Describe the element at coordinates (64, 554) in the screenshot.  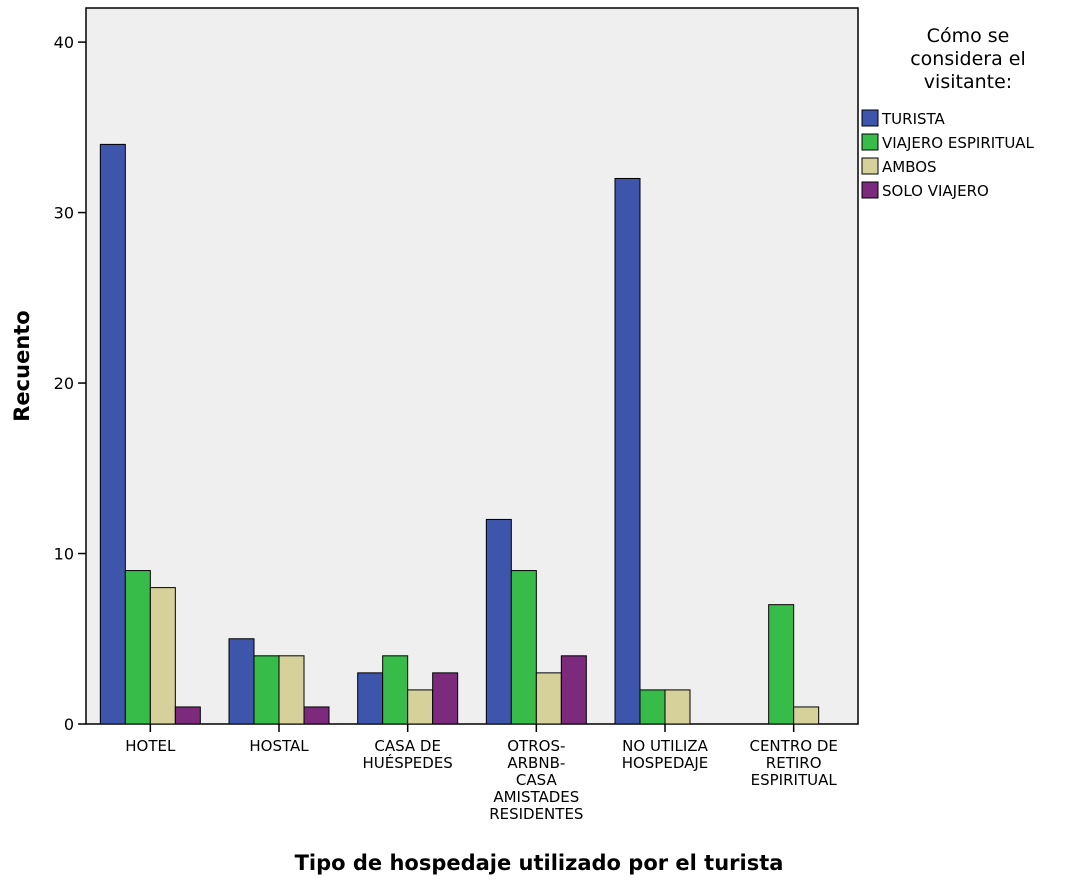
I see `y-tick-label: 10` at that location.